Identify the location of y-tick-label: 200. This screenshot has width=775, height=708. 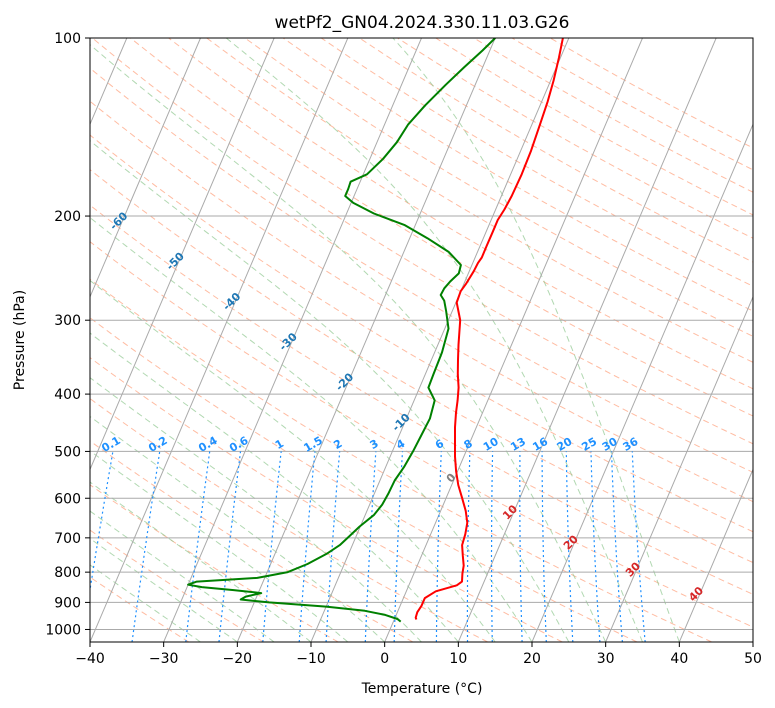
(67, 217).